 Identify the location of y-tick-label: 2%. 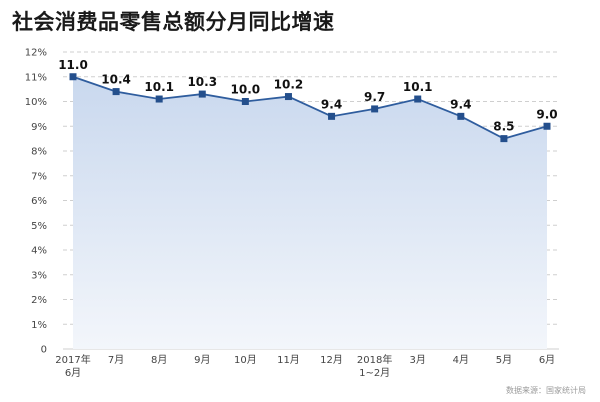
(39, 300).